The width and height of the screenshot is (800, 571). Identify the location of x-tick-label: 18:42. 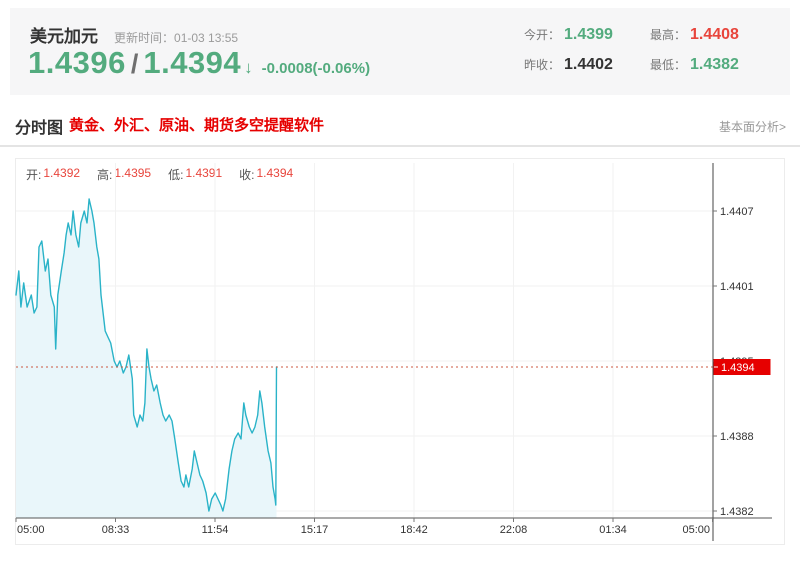
(414, 530).